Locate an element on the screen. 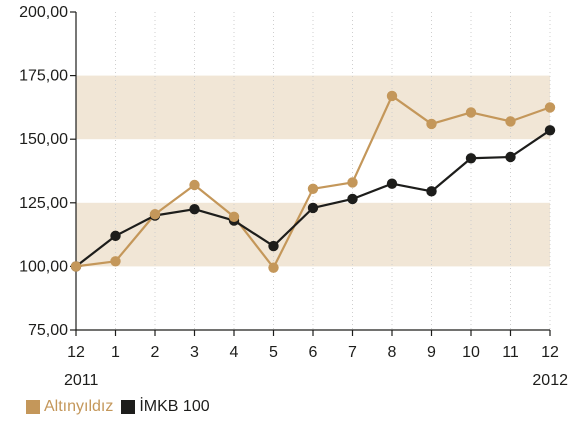 The height and width of the screenshot is (426, 569). x-tick-label: 2 is located at coordinates (155, 352).